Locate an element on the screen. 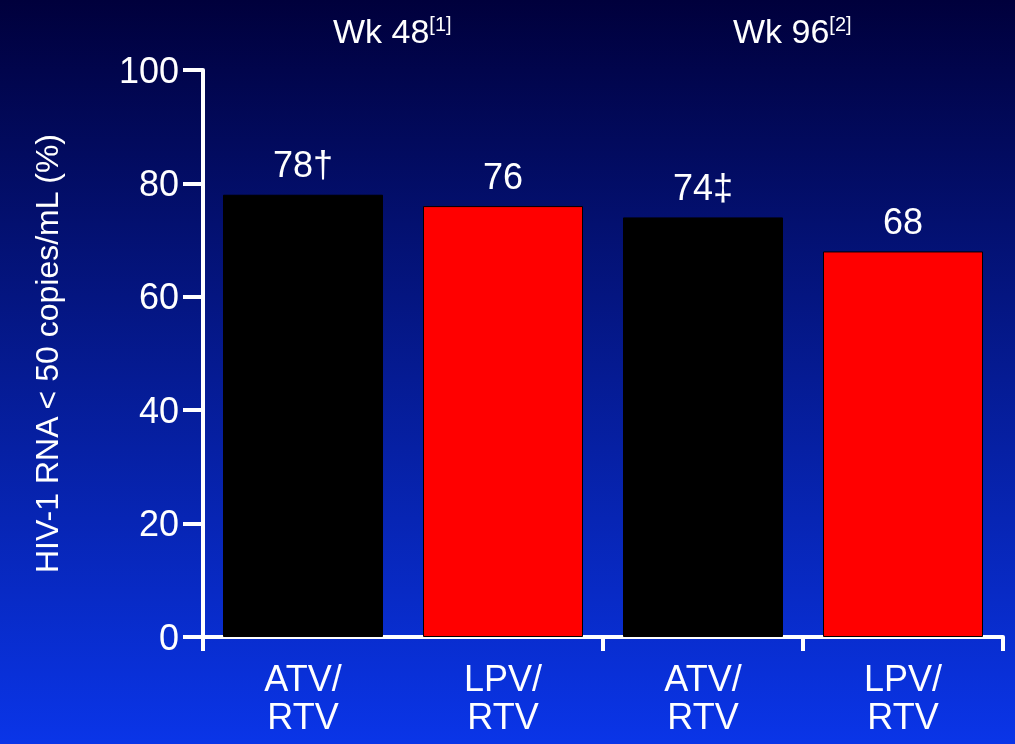  data-label: 74‡ is located at coordinates (703, 187).